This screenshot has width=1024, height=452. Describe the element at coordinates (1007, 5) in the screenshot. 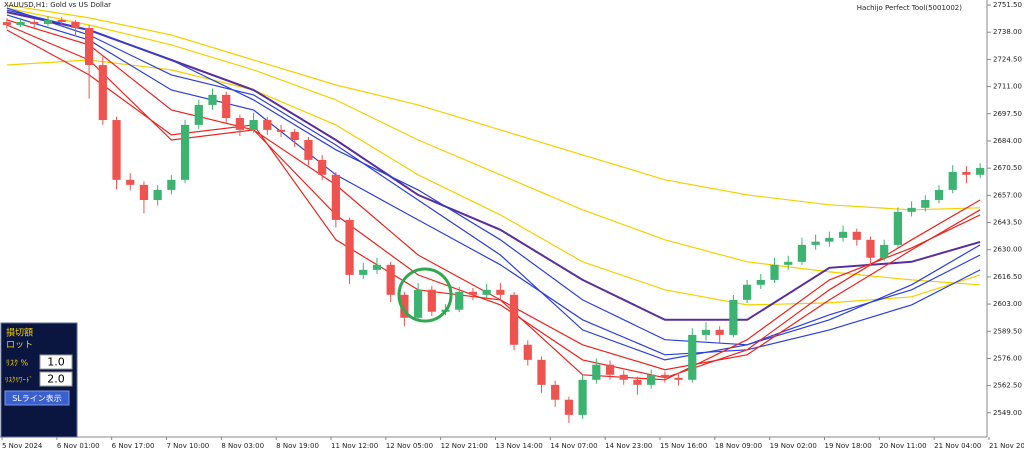

I see `y-tick-label: 2751.50` at that location.